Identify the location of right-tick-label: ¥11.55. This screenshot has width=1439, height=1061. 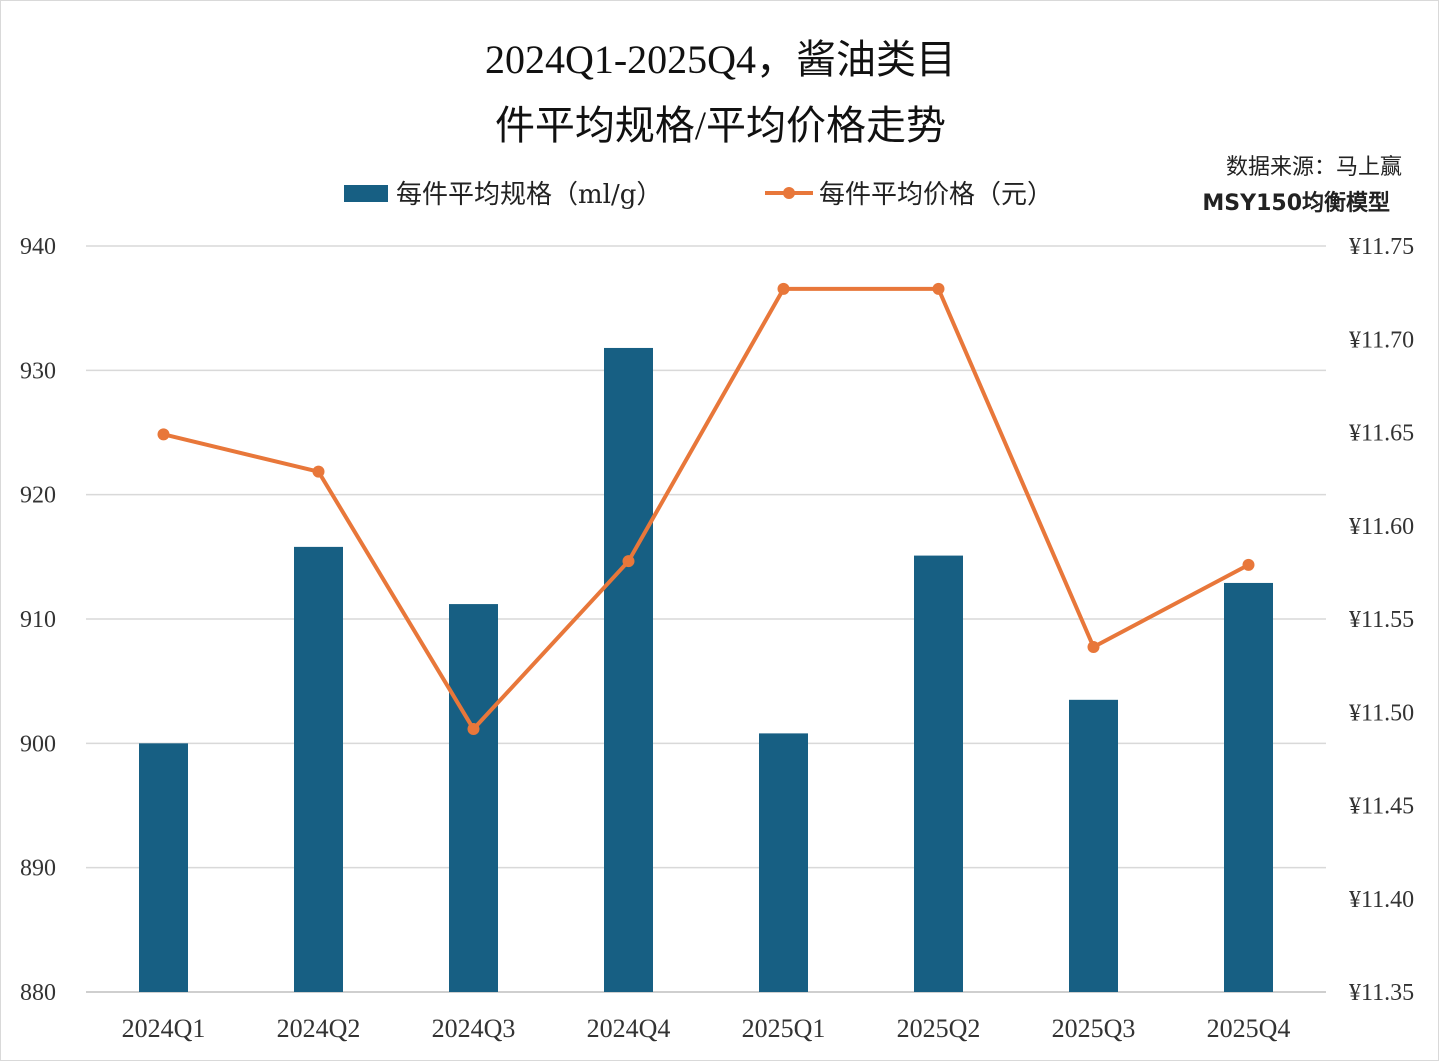
(1381, 620).